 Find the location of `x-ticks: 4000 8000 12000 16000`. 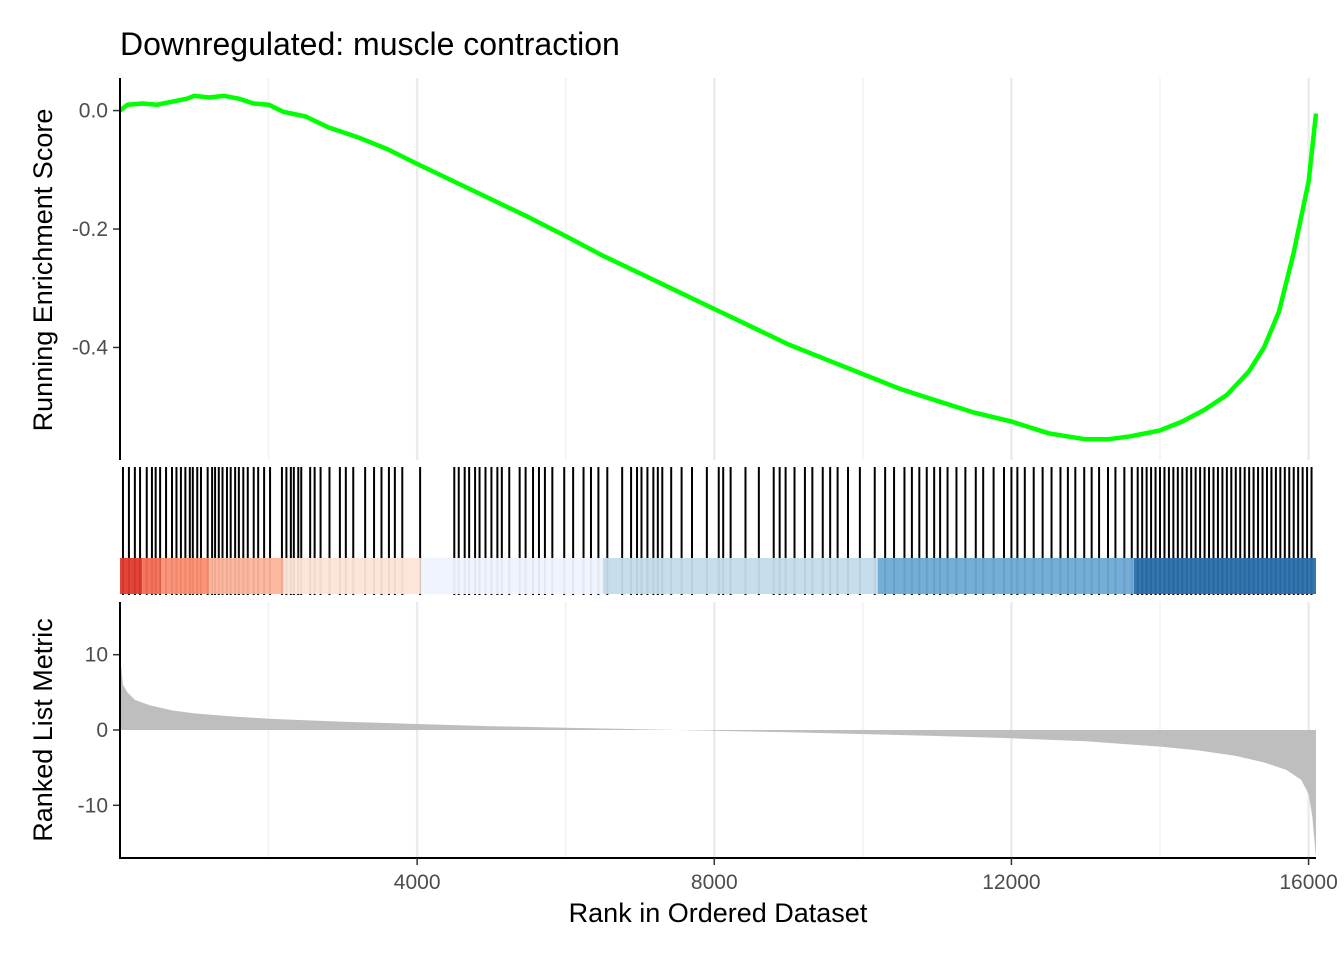

x-ticks: 4000 8000 12000 16000 is located at coordinates (866, 876).